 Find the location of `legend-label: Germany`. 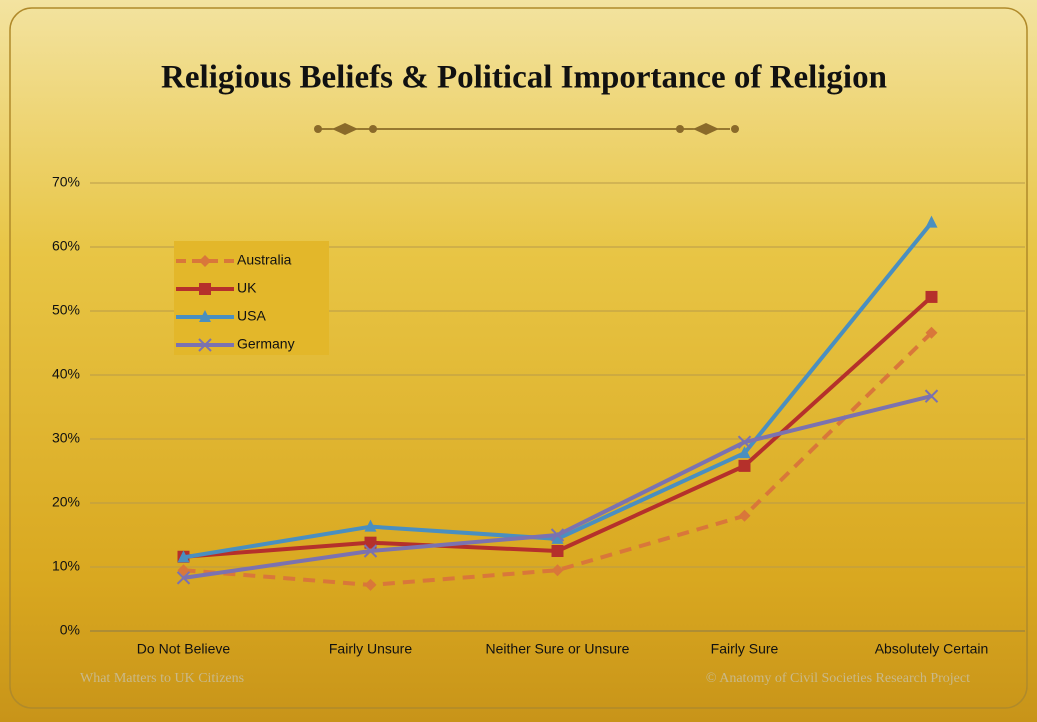

legend-label: Germany is located at coordinates (266, 344).